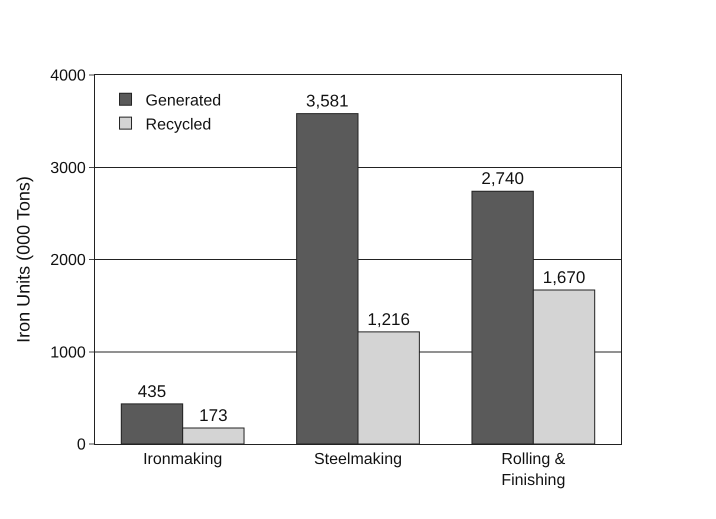  I want to click on legend-label: Generated, so click(184, 101).